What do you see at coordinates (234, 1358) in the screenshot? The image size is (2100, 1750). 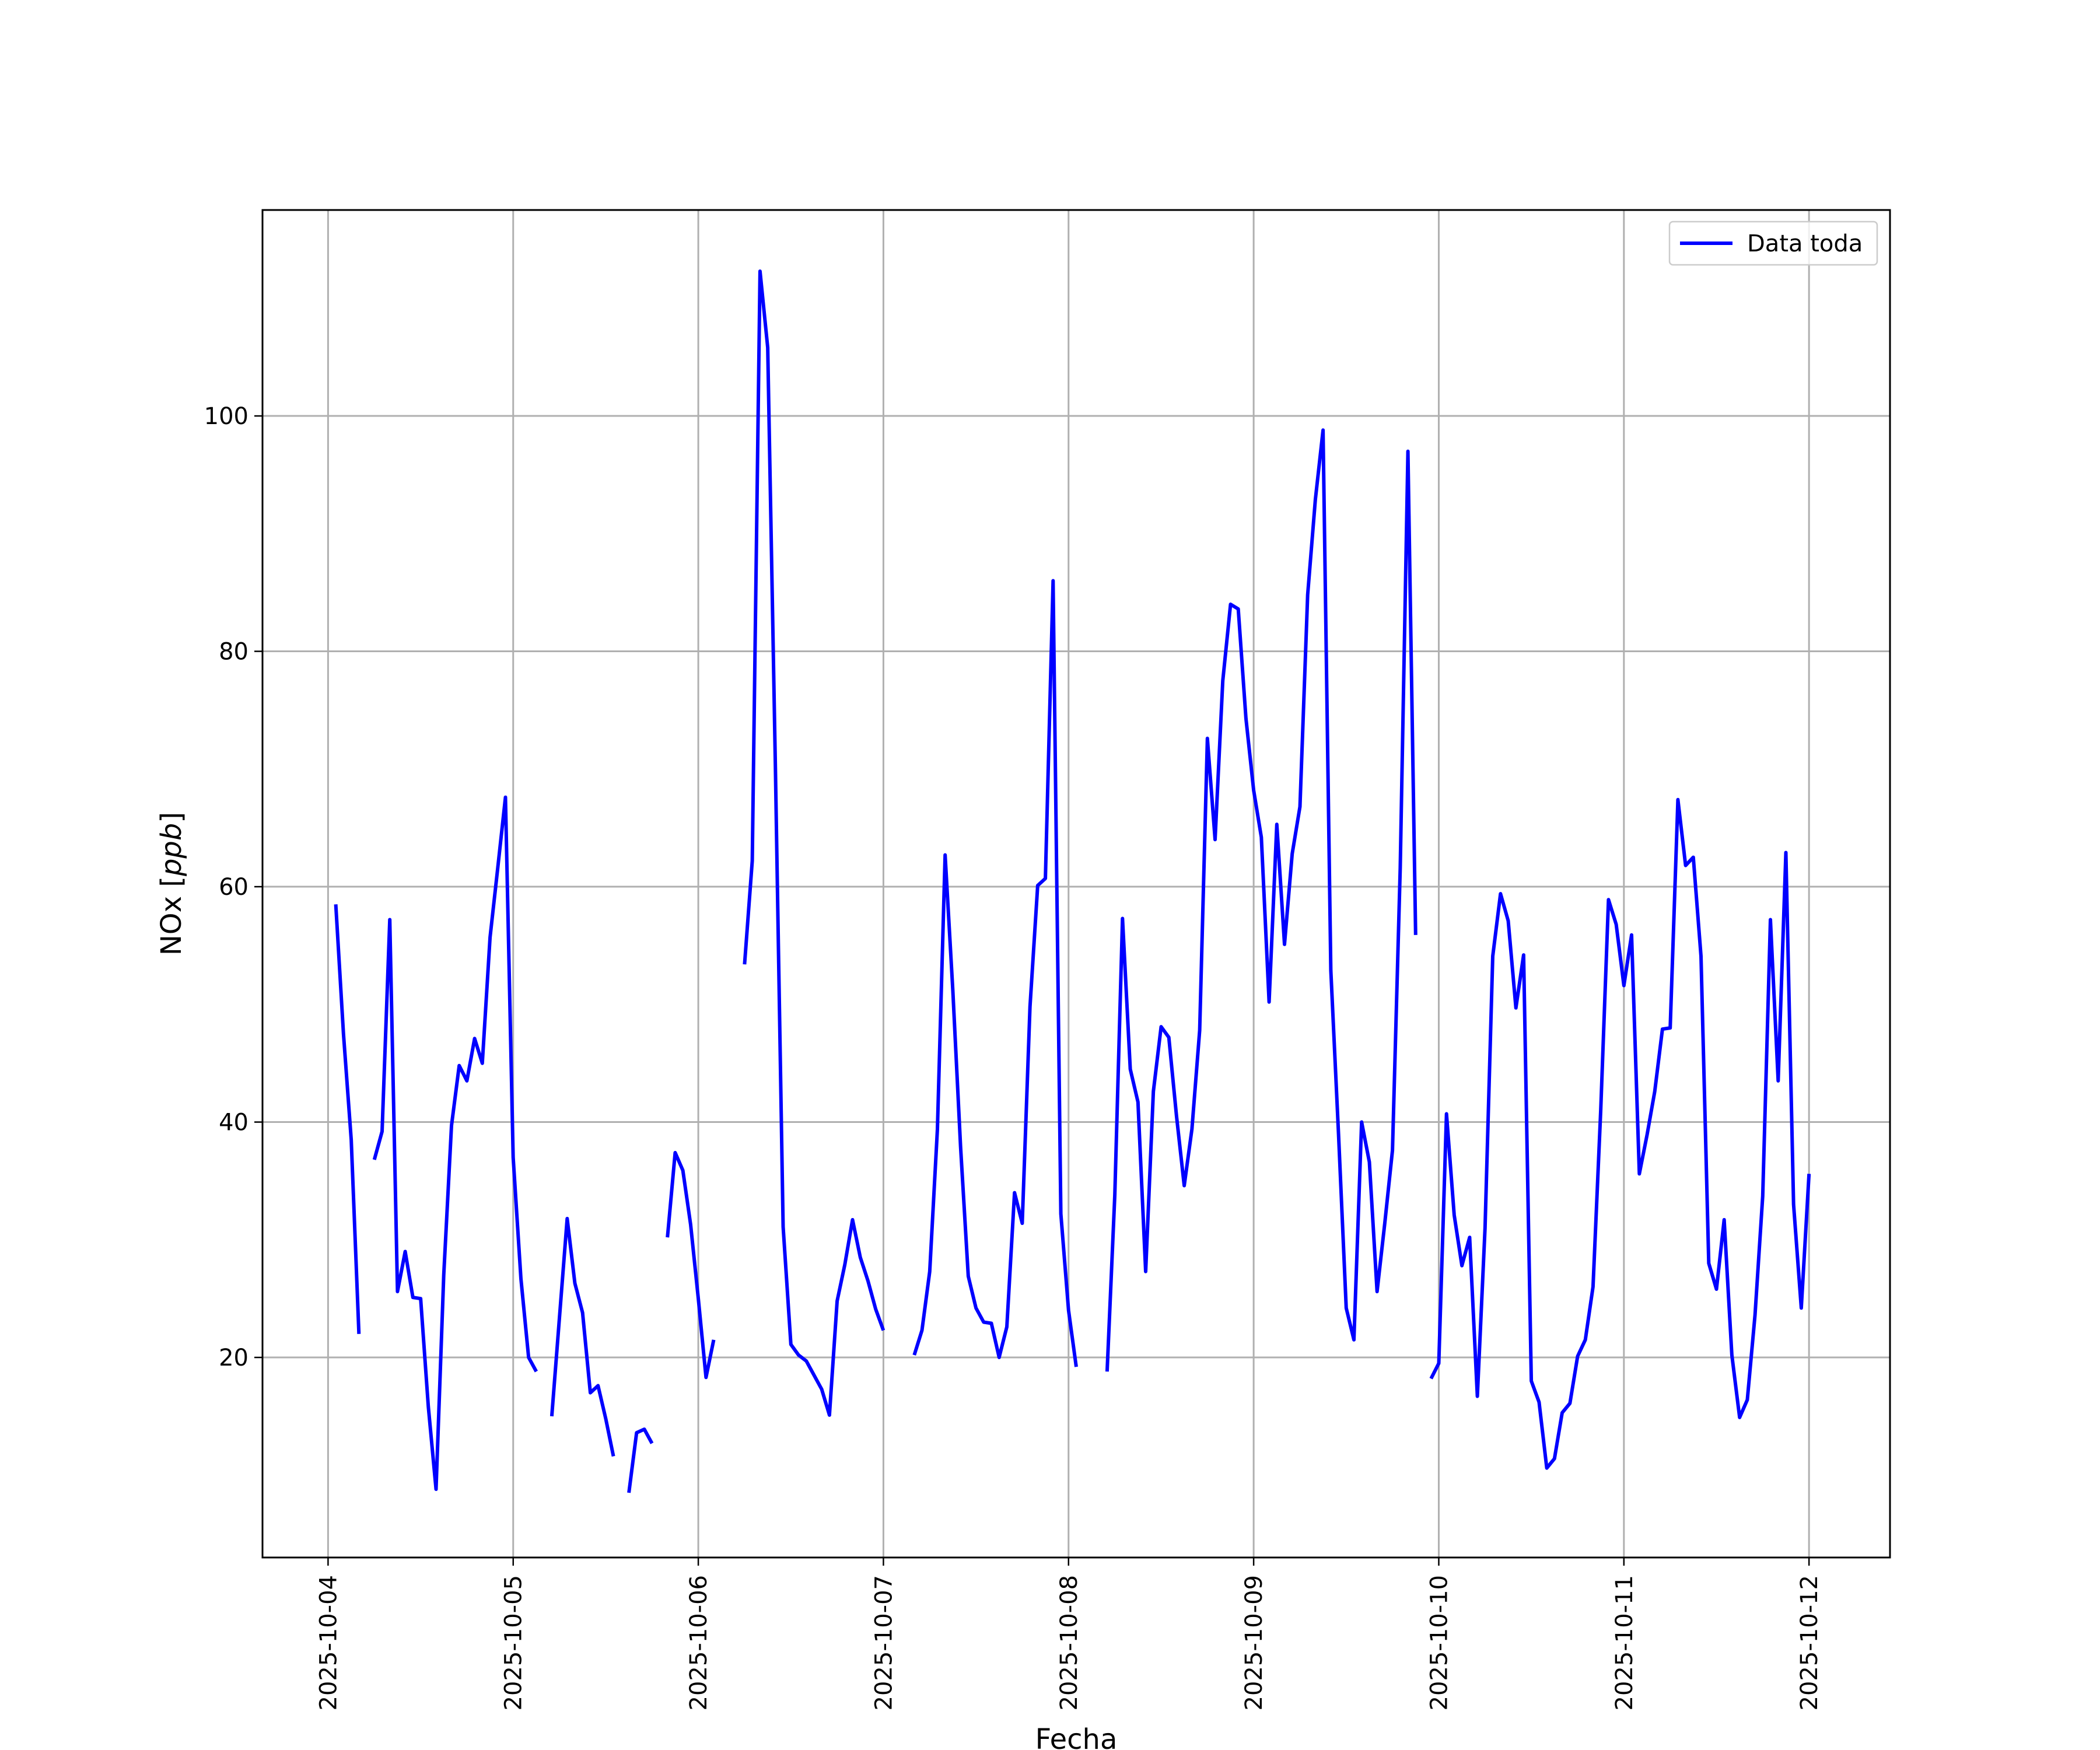 I see `y-tick-label: 20` at bounding box center [234, 1358].